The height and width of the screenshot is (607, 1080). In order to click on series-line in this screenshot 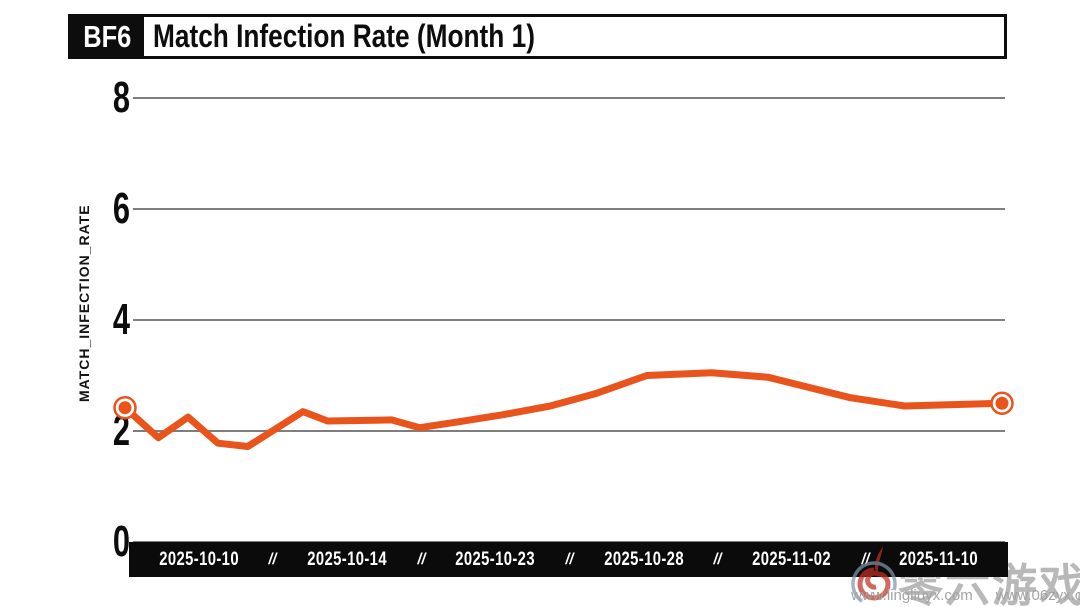, I will do `click(563, 409)`.